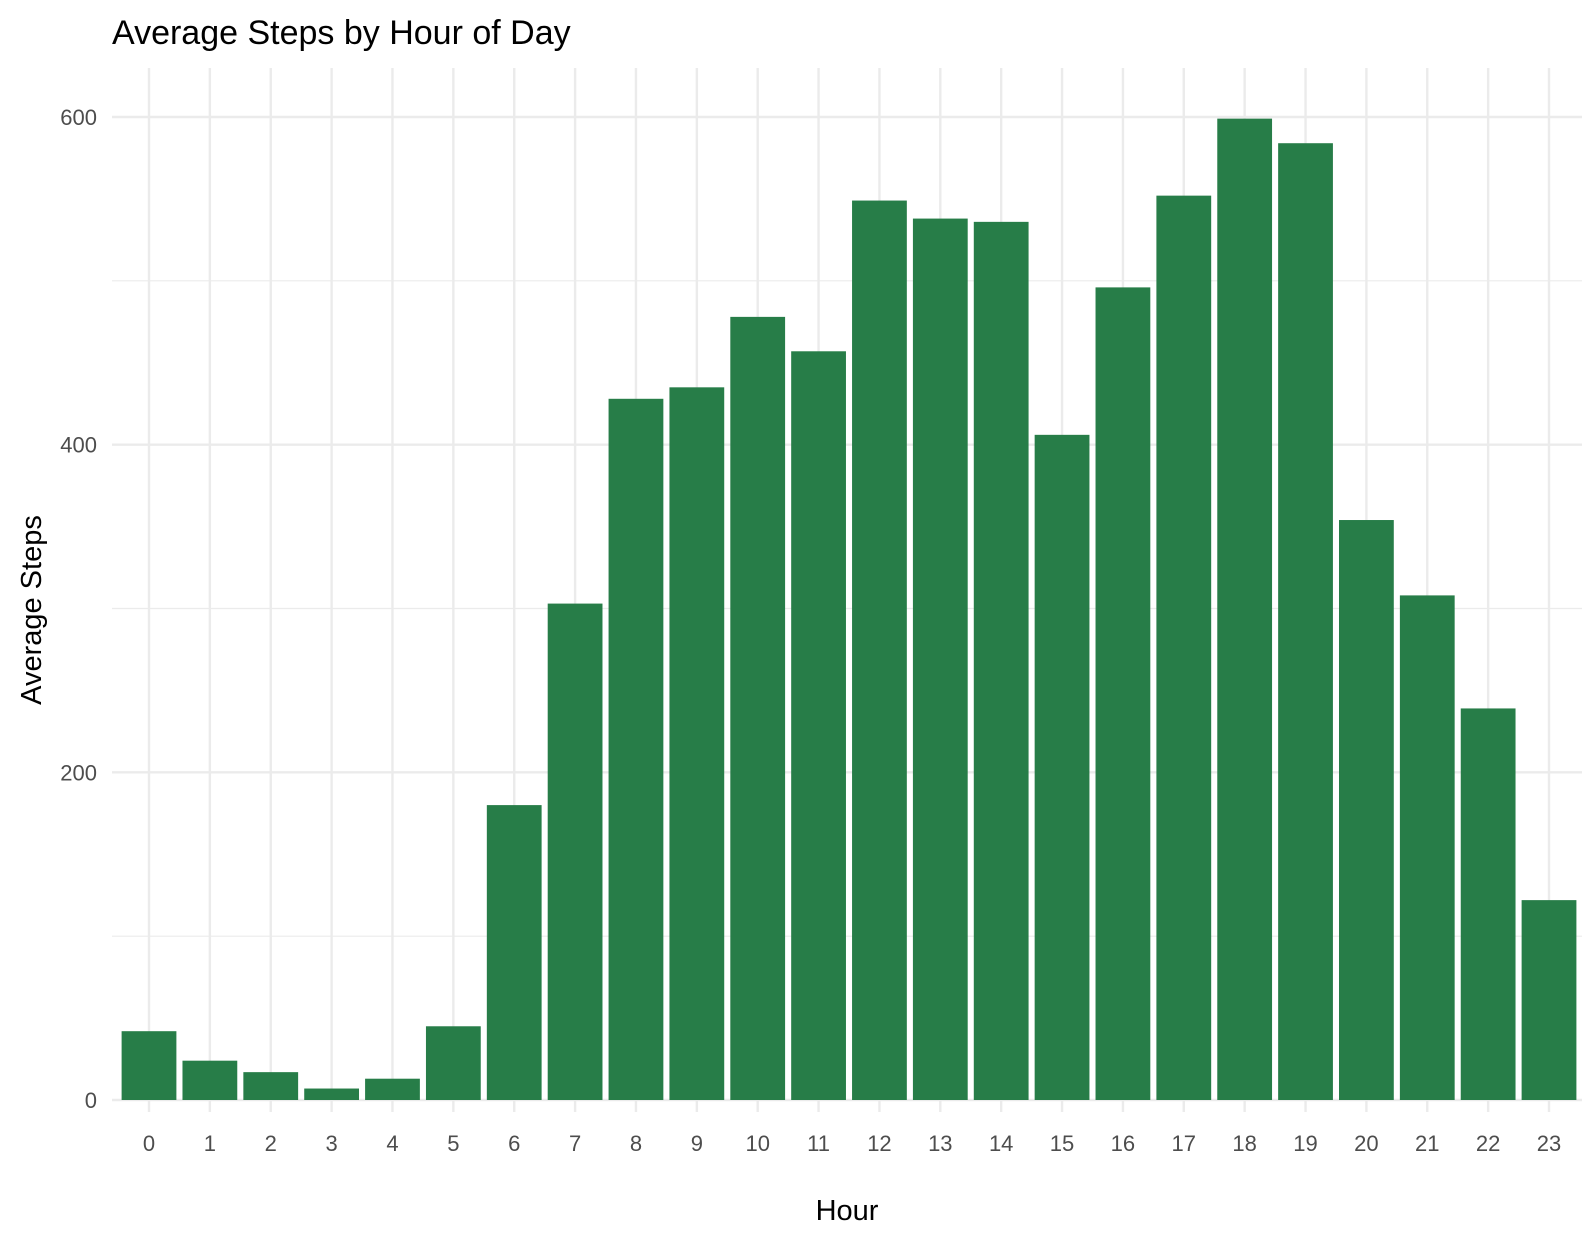 The width and height of the screenshot is (1592, 1236). What do you see at coordinates (847, 1211) in the screenshot?
I see `x-axis-title: Hour` at bounding box center [847, 1211].